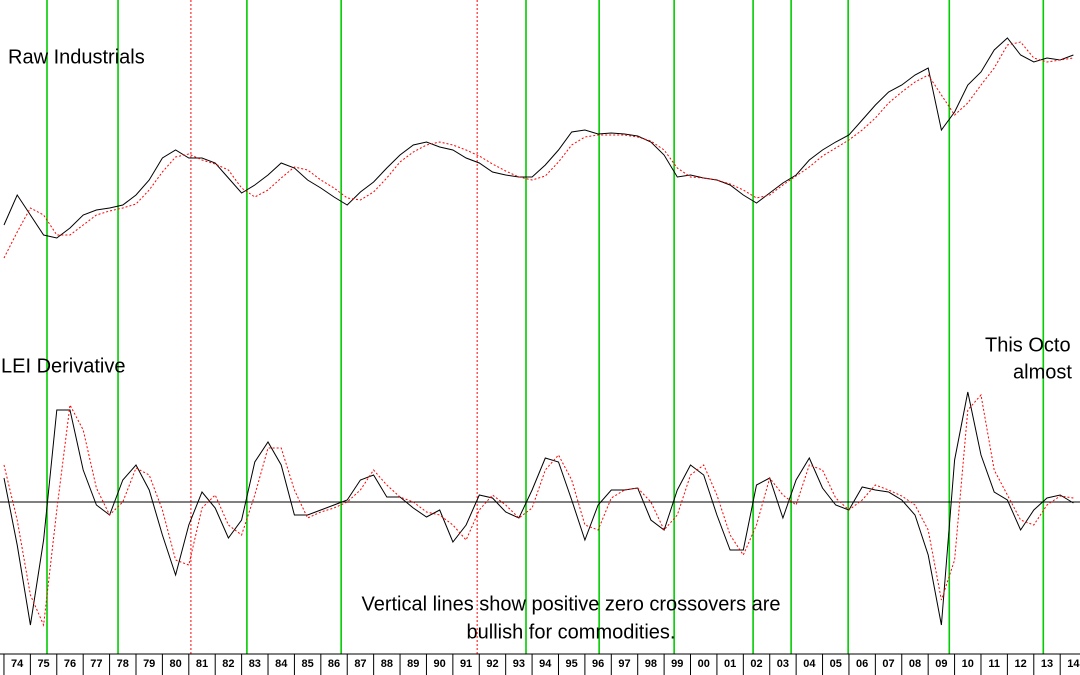  Describe the element at coordinates (994, 664) in the screenshot. I see `x-tick-label: 11` at that location.